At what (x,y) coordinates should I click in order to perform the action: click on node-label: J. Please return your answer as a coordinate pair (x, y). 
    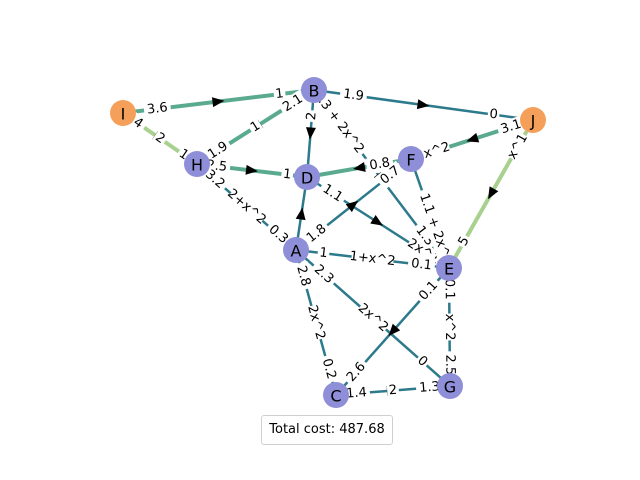
    Looking at the image, I should click on (533, 121).